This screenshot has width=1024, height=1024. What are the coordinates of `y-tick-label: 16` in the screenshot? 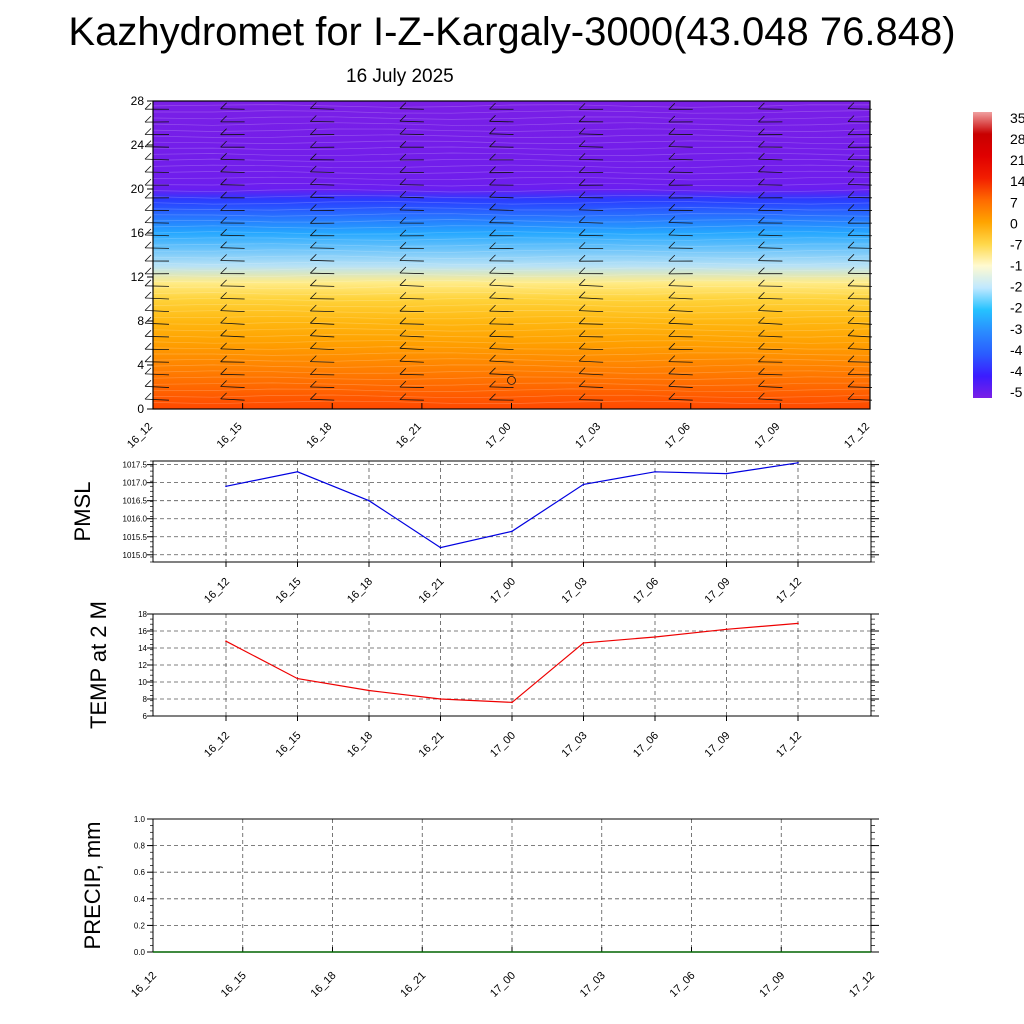 It's located at (142, 631).